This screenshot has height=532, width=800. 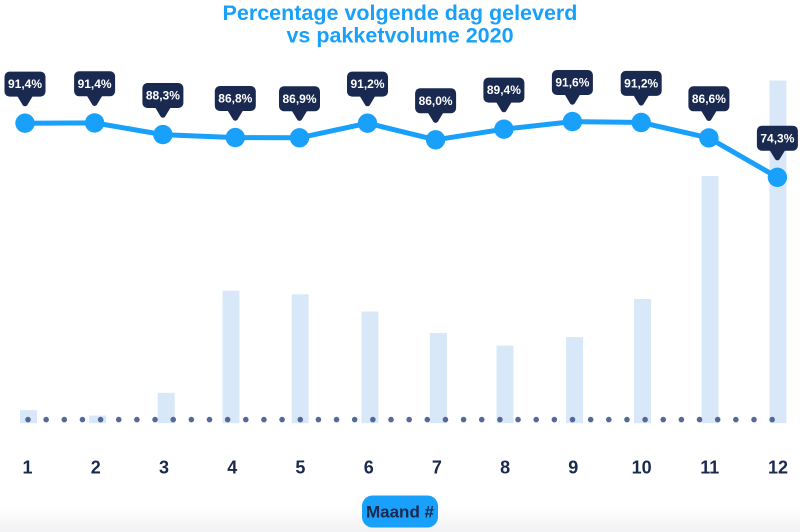 I want to click on svg-text: 7, so click(x=437, y=468).